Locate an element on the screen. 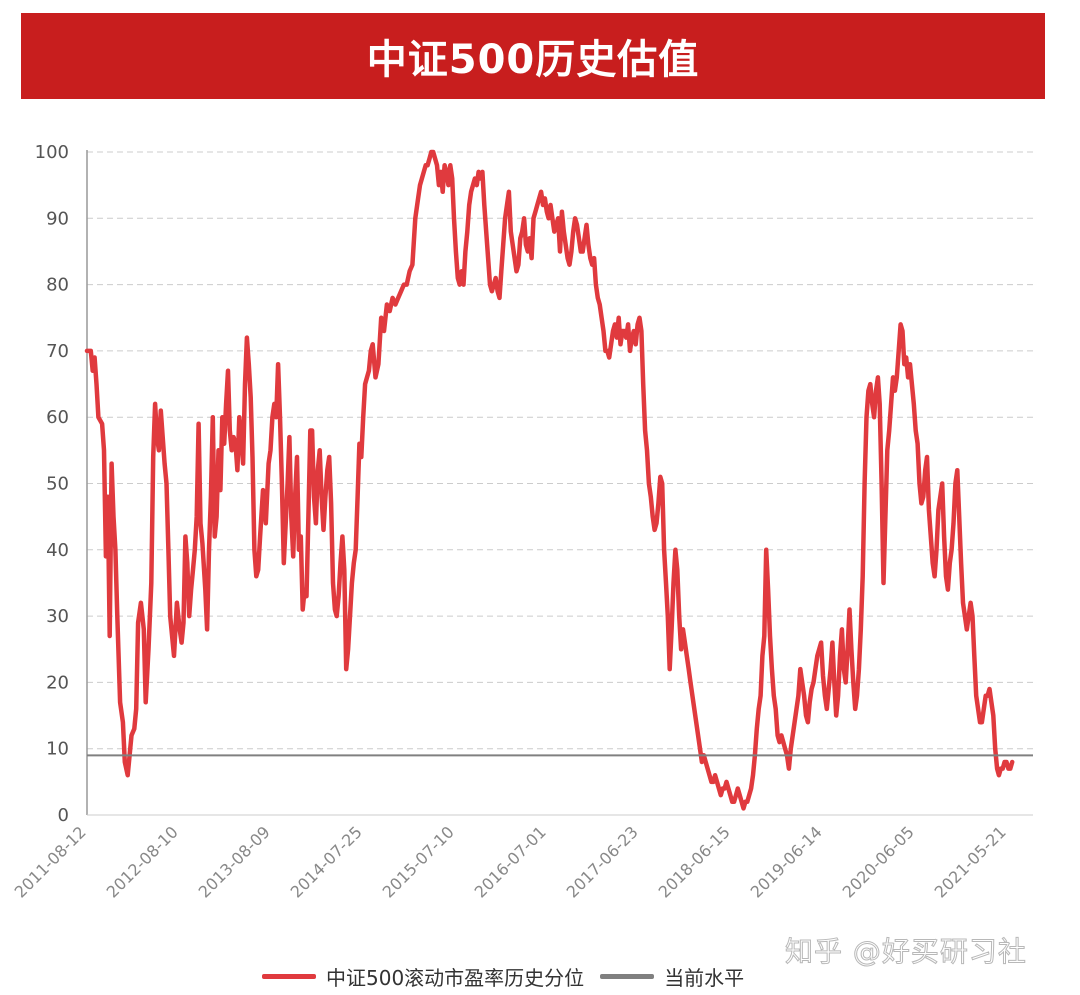  x-tick-label: 2014-07-25 is located at coordinates (326, 861).